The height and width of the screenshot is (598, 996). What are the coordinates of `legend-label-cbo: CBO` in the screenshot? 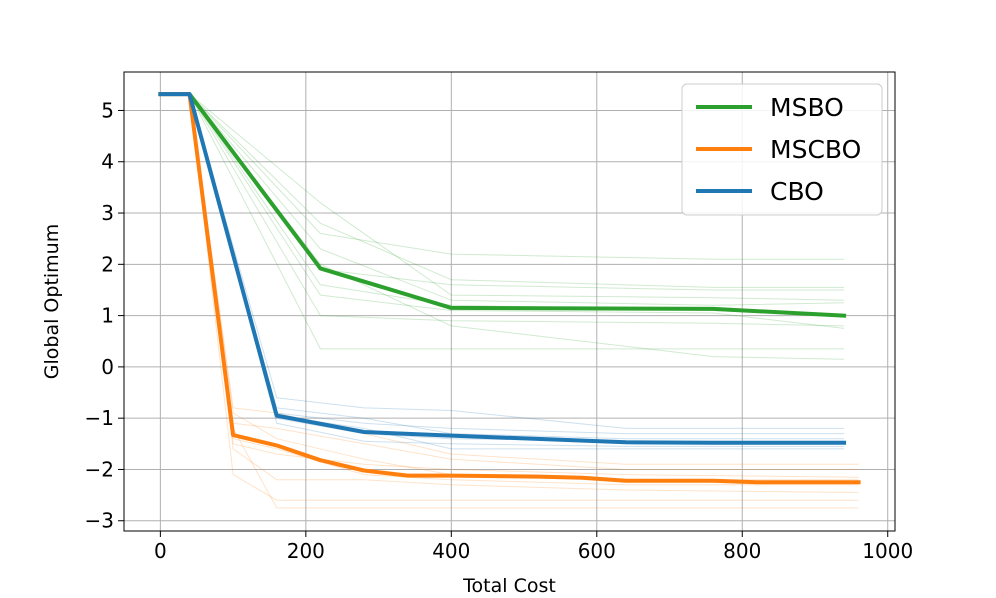 It's located at (797, 191).